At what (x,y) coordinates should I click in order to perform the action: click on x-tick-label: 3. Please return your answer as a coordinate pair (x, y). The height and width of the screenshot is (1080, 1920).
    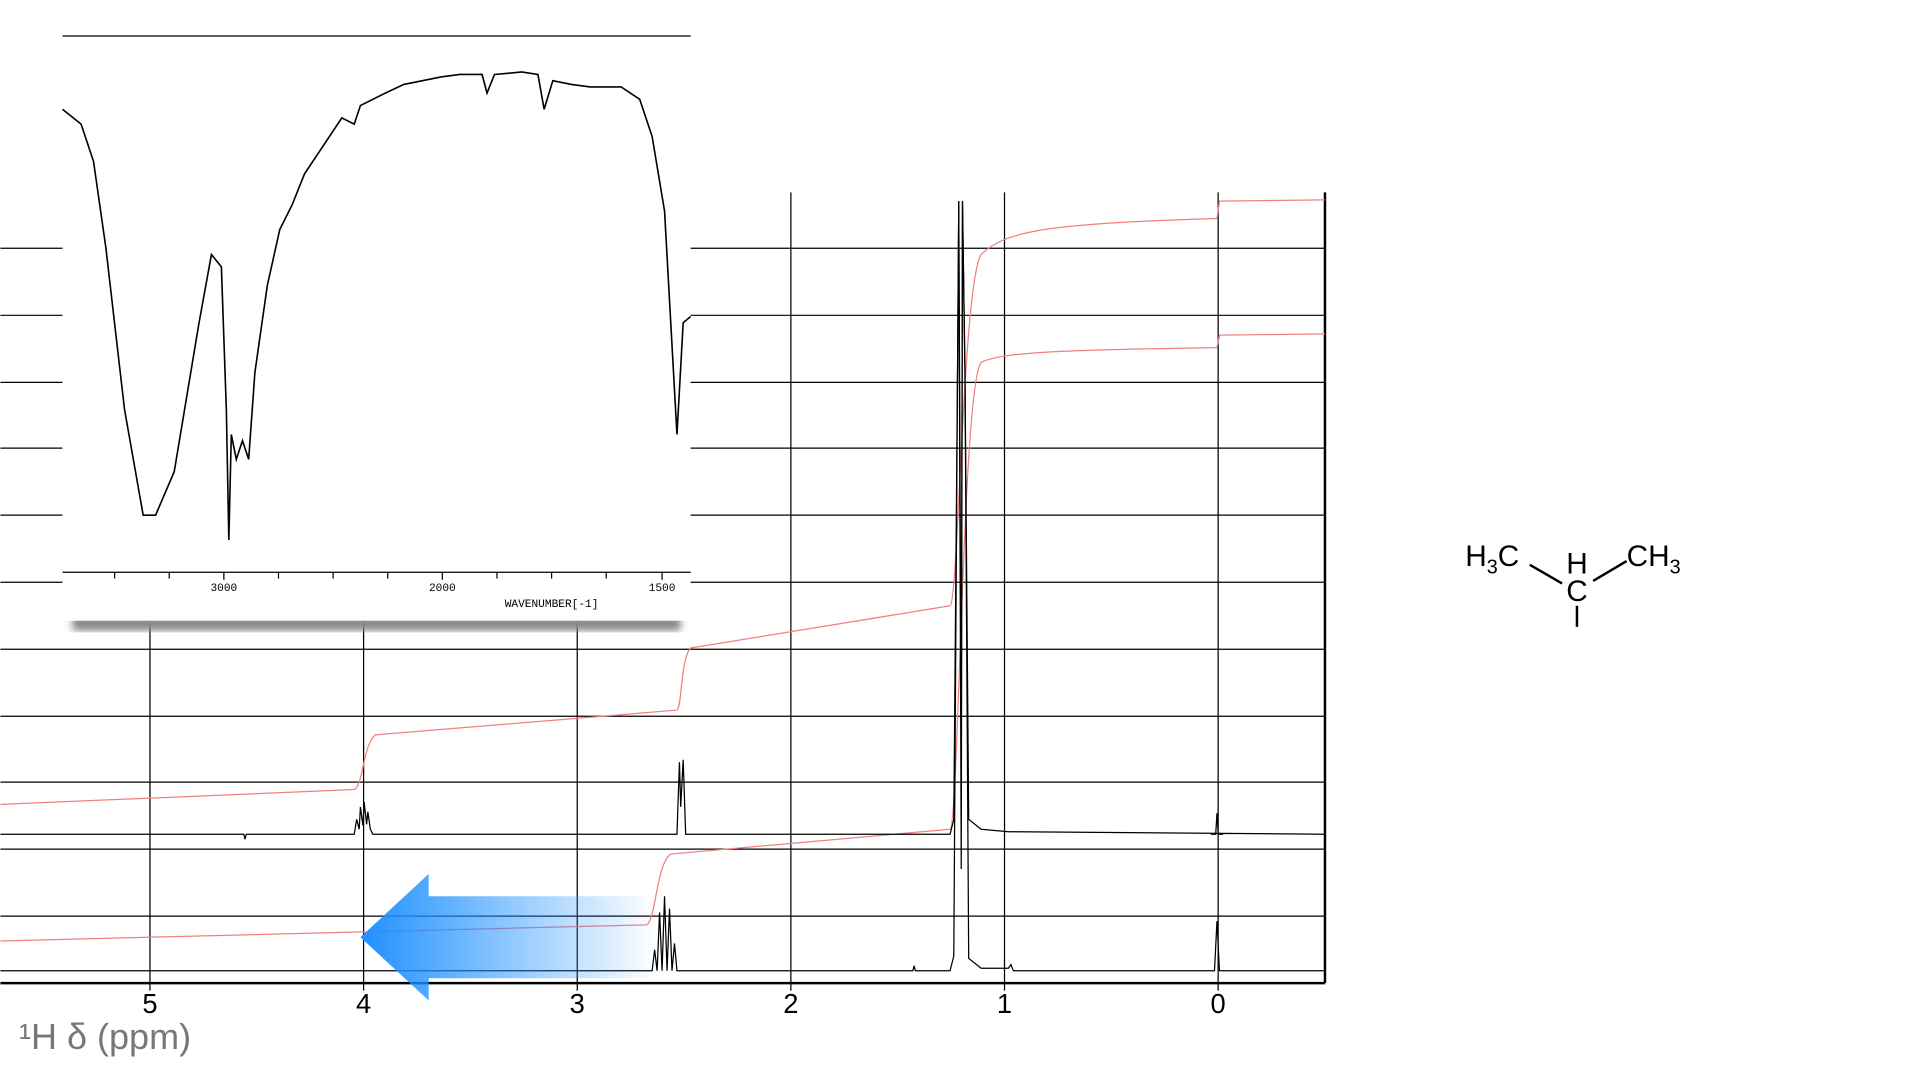
    Looking at the image, I should click on (577, 1003).